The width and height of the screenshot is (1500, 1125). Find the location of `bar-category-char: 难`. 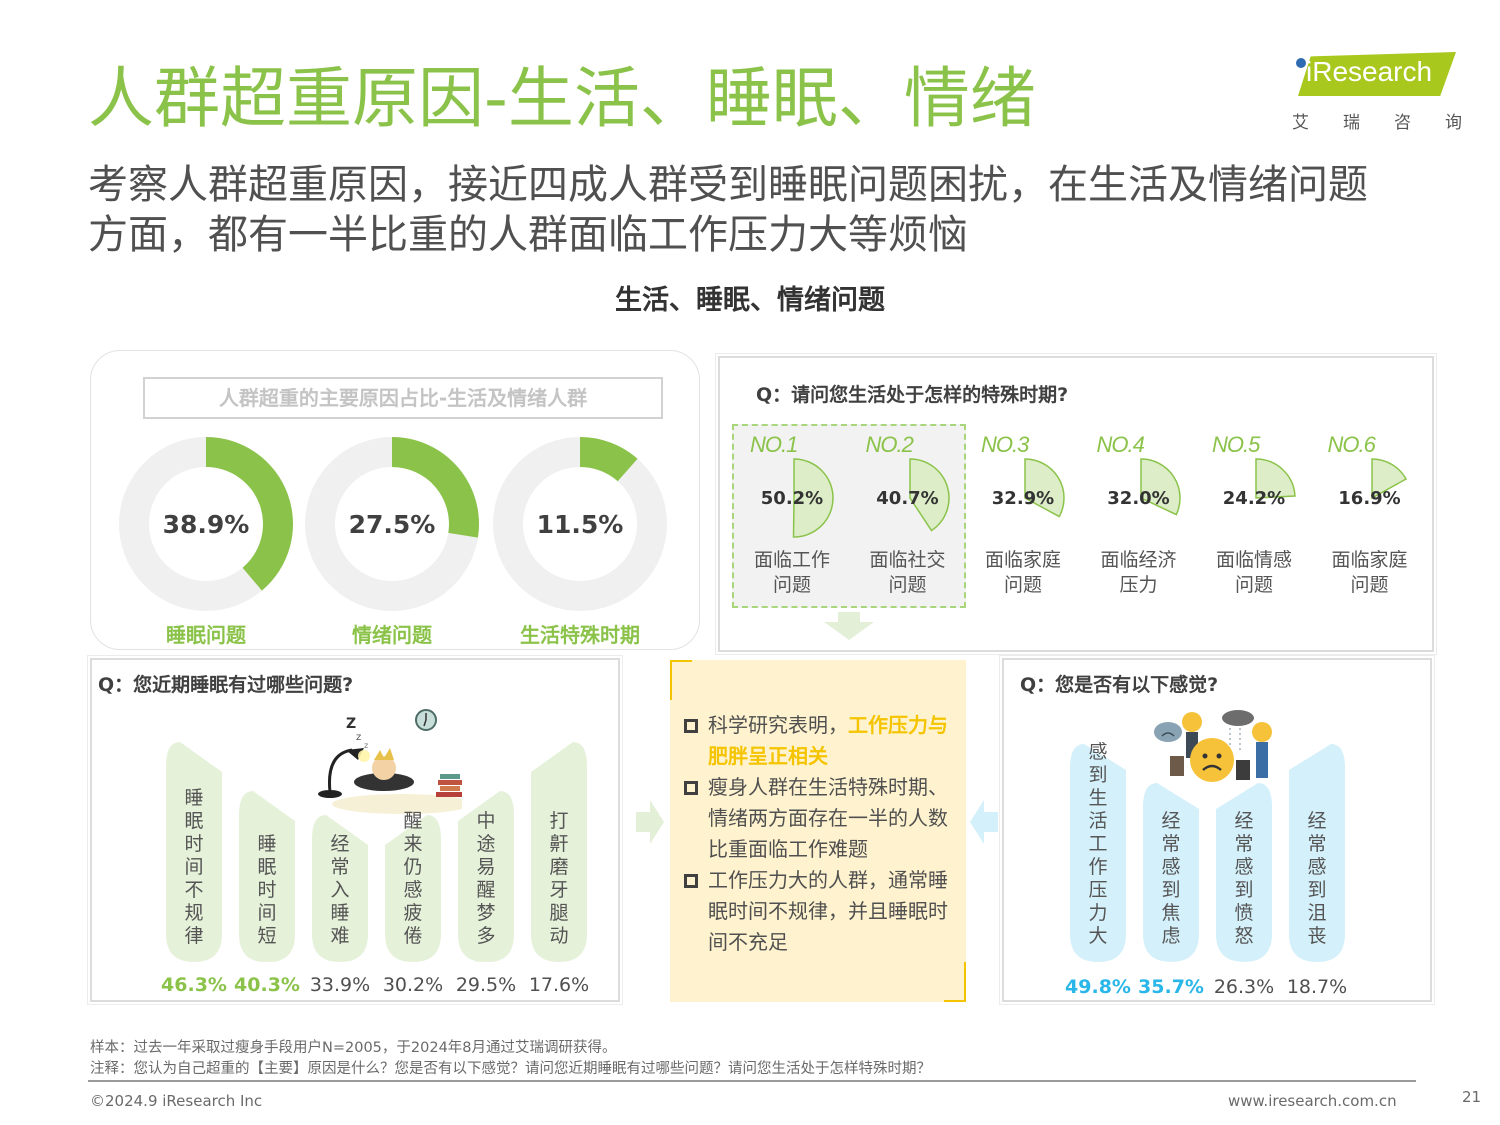

bar-category-char: 难 is located at coordinates (340, 935).